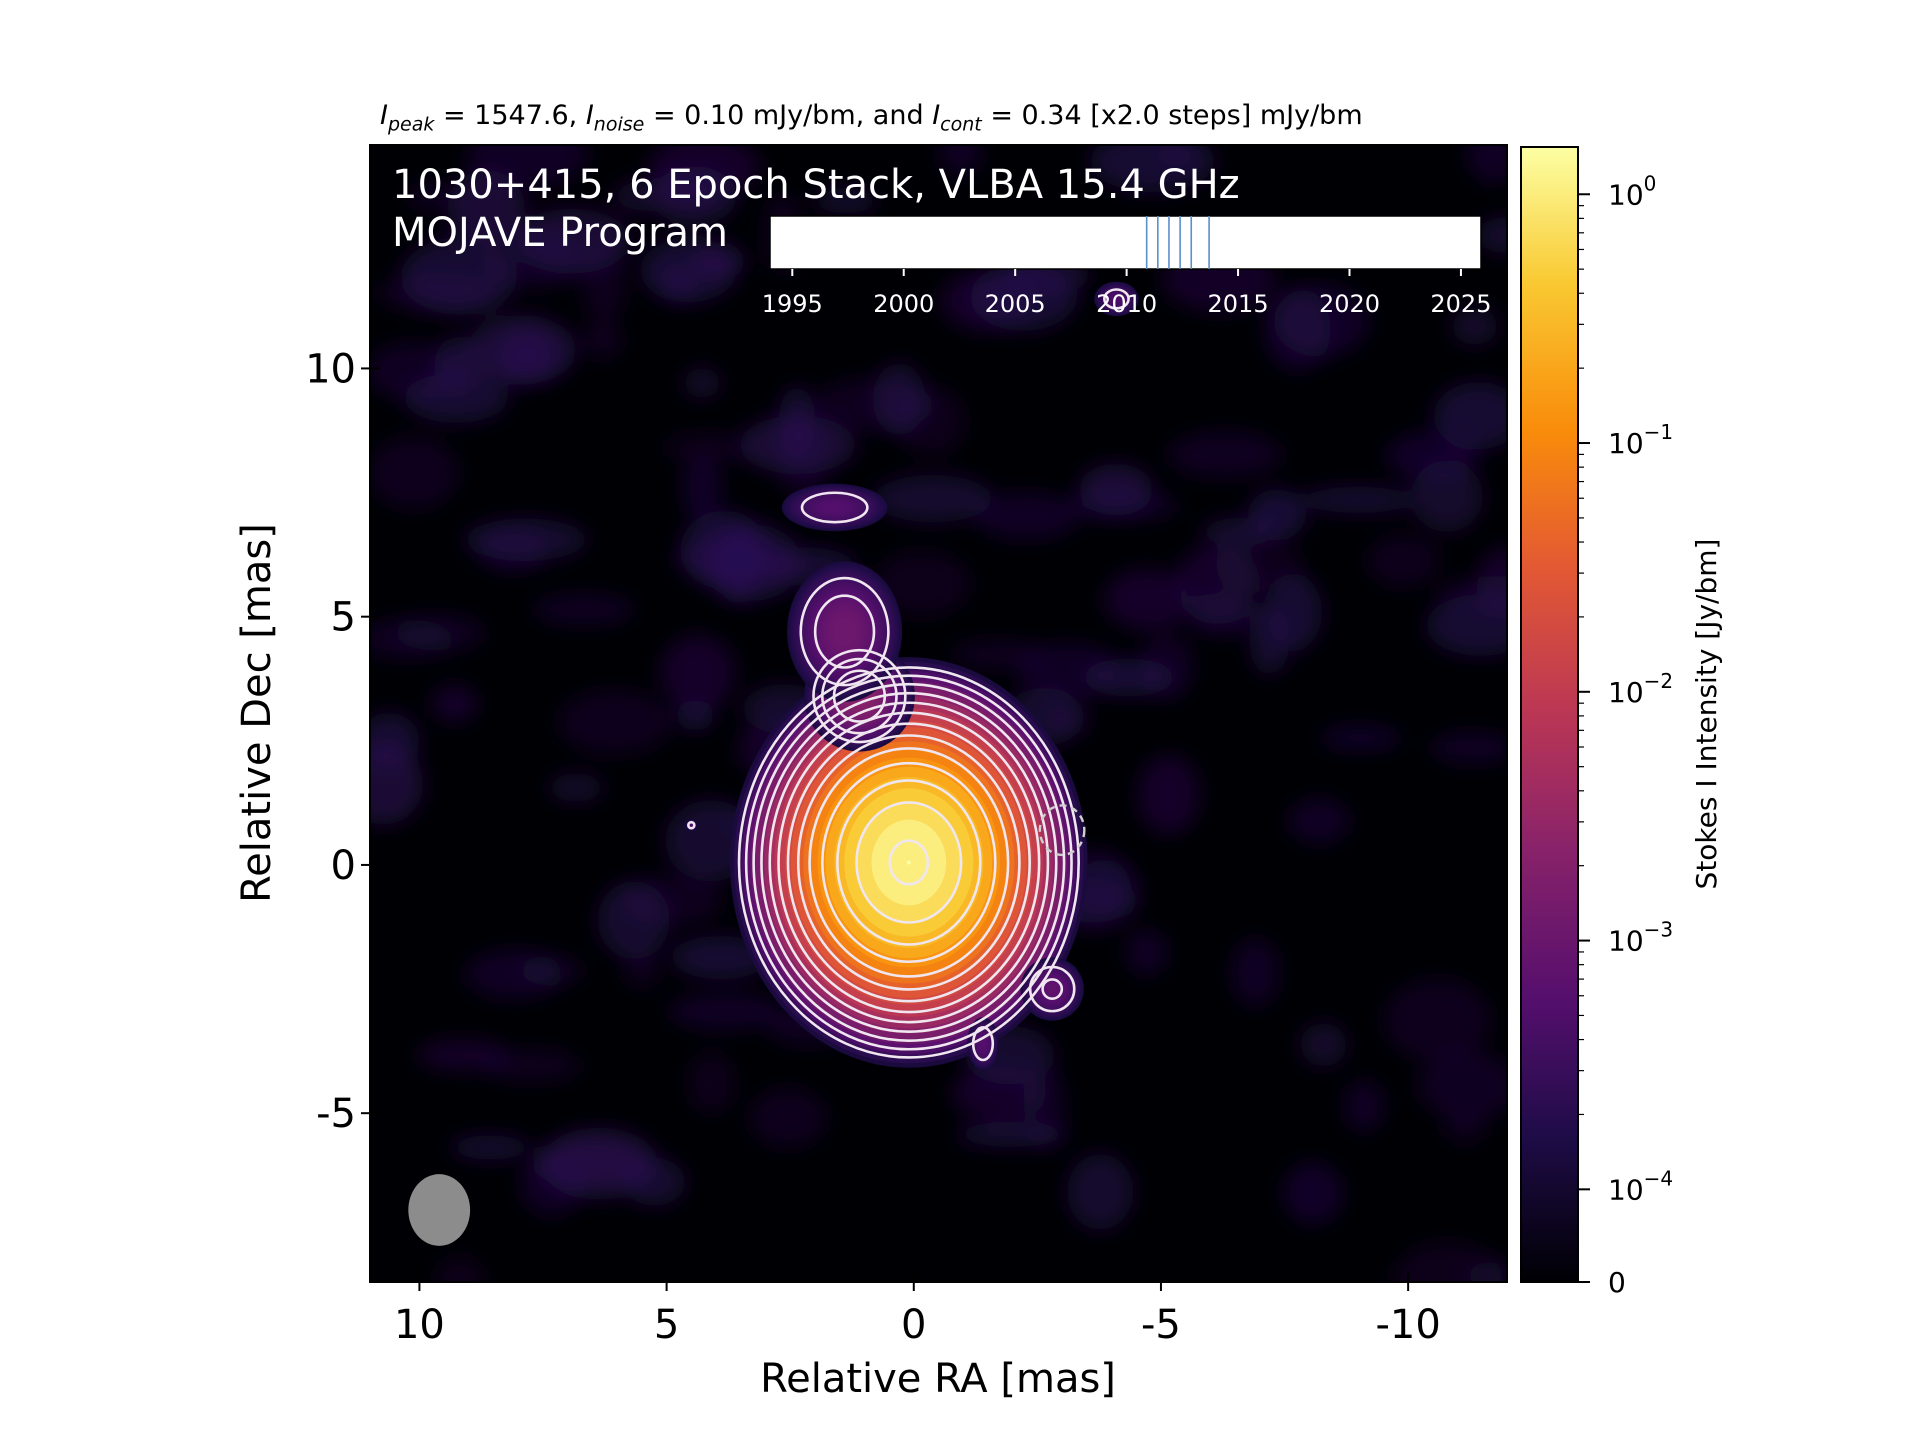  Describe the element at coordinates (788, 115) in the screenshot. I see `noise-value: = 0.10 mJy/bm, and` at that location.